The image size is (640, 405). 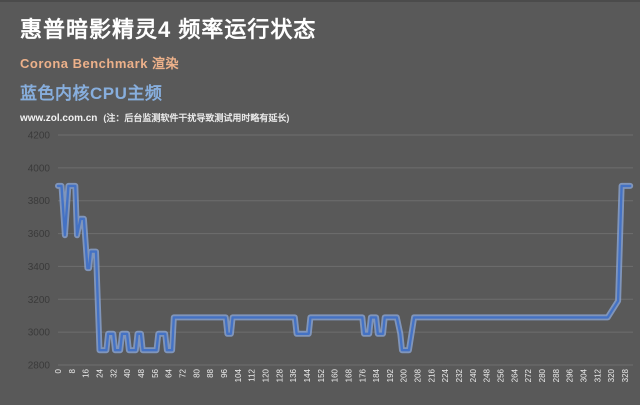 I want to click on x-tick-label: 232, so click(x=459, y=375).